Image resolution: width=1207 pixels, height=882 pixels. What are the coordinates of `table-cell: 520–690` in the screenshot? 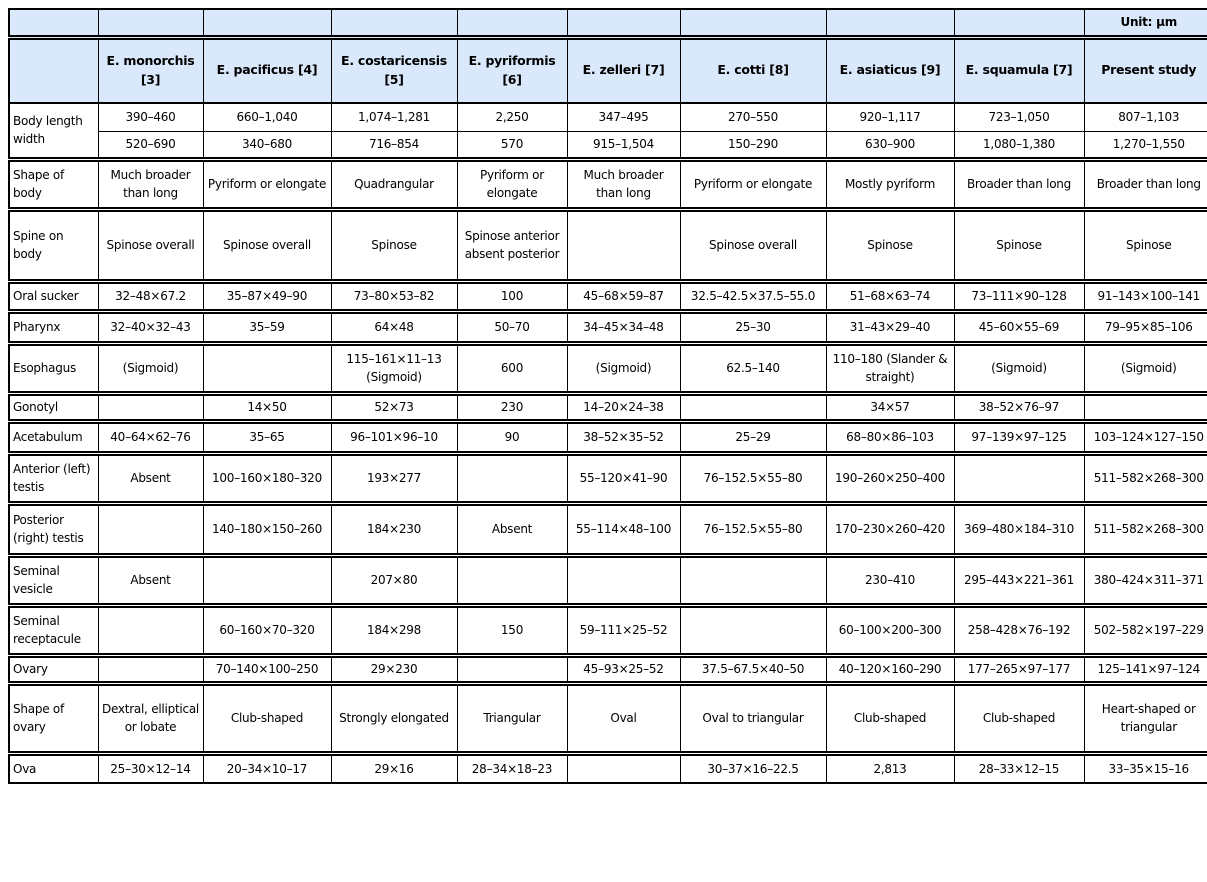 It's located at (150, 145).